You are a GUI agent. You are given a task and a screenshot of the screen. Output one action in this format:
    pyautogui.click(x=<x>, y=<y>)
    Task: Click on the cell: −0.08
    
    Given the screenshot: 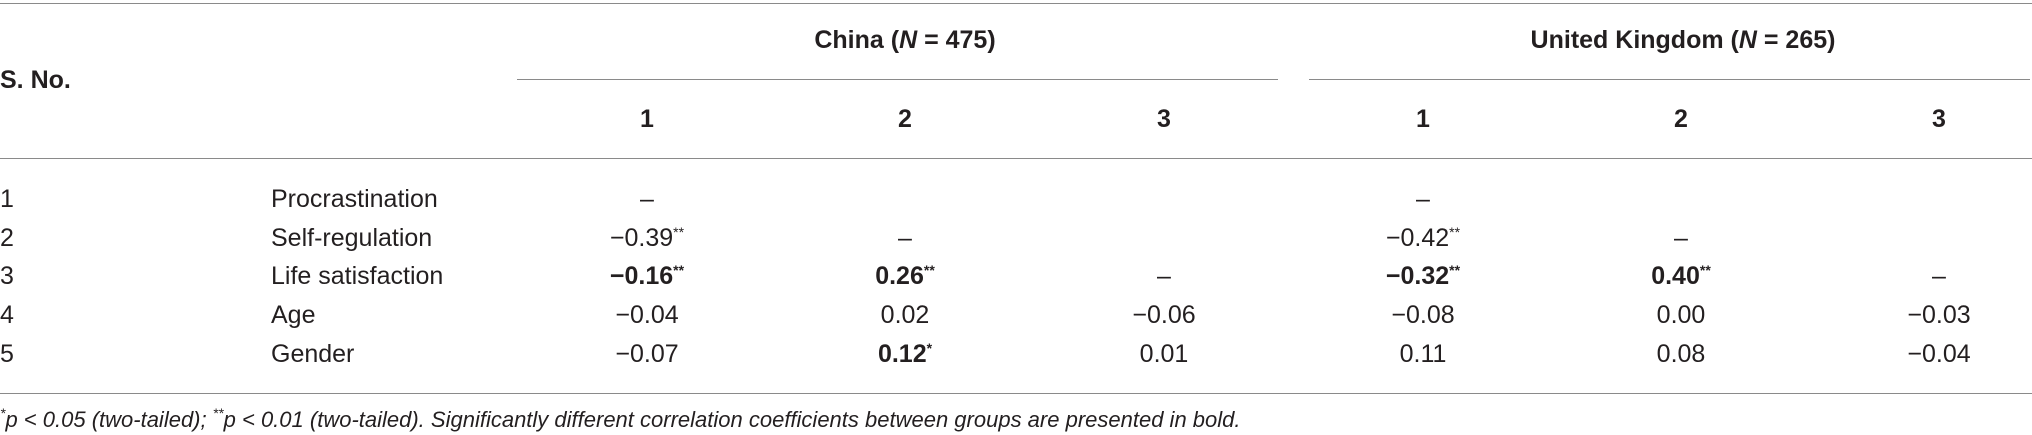 What is the action you would take?
    pyautogui.click(x=1422, y=315)
    